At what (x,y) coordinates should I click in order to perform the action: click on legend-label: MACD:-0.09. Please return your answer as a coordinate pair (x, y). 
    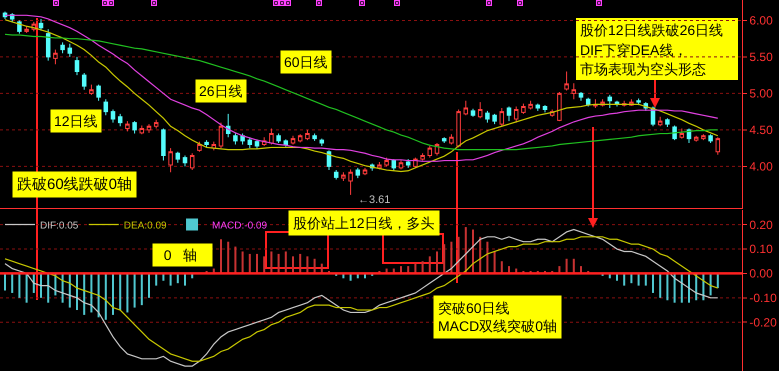
    Looking at the image, I should click on (240, 226).